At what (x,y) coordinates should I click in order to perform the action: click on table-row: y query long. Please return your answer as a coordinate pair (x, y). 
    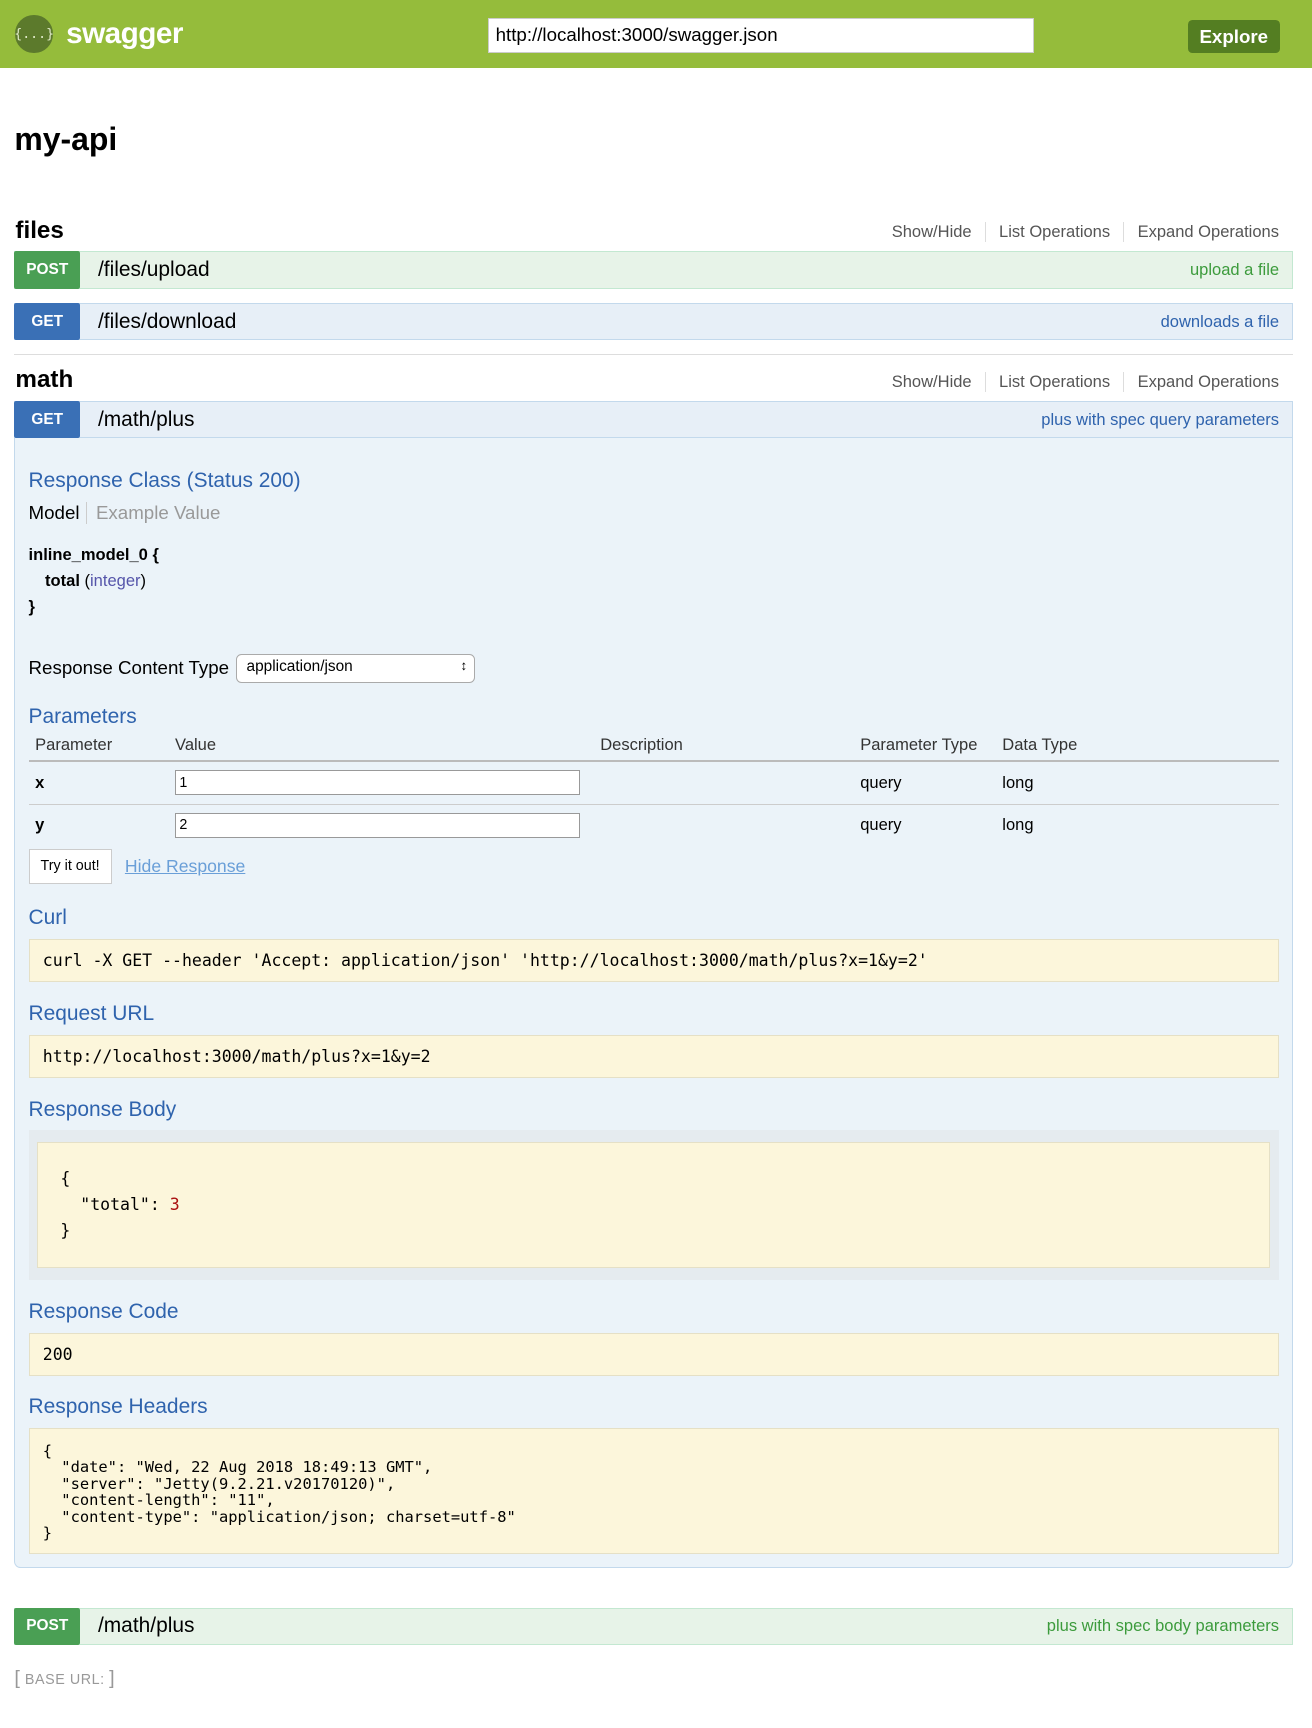
    Looking at the image, I should click on (654, 825).